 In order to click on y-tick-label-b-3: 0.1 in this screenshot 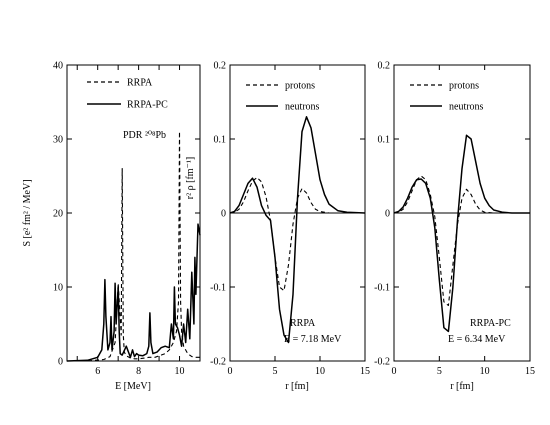, I will do `click(220, 140)`.